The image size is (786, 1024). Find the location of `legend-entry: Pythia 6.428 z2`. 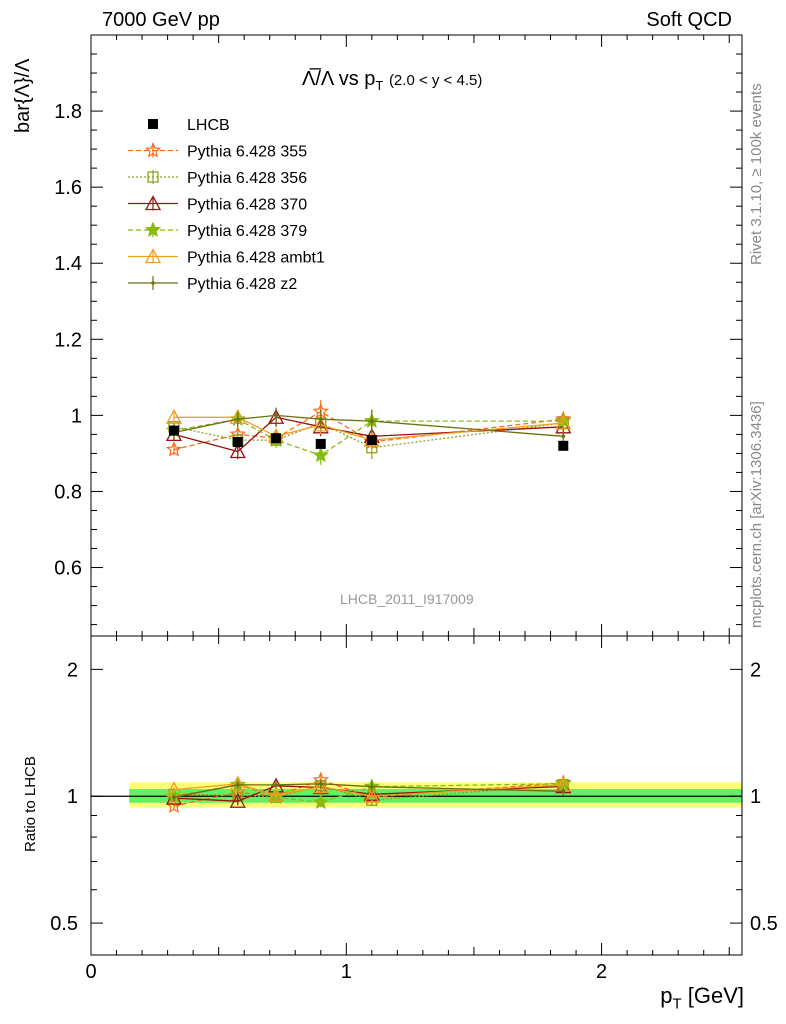

legend-entry: Pythia 6.428 z2 is located at coordinates (212, 284).